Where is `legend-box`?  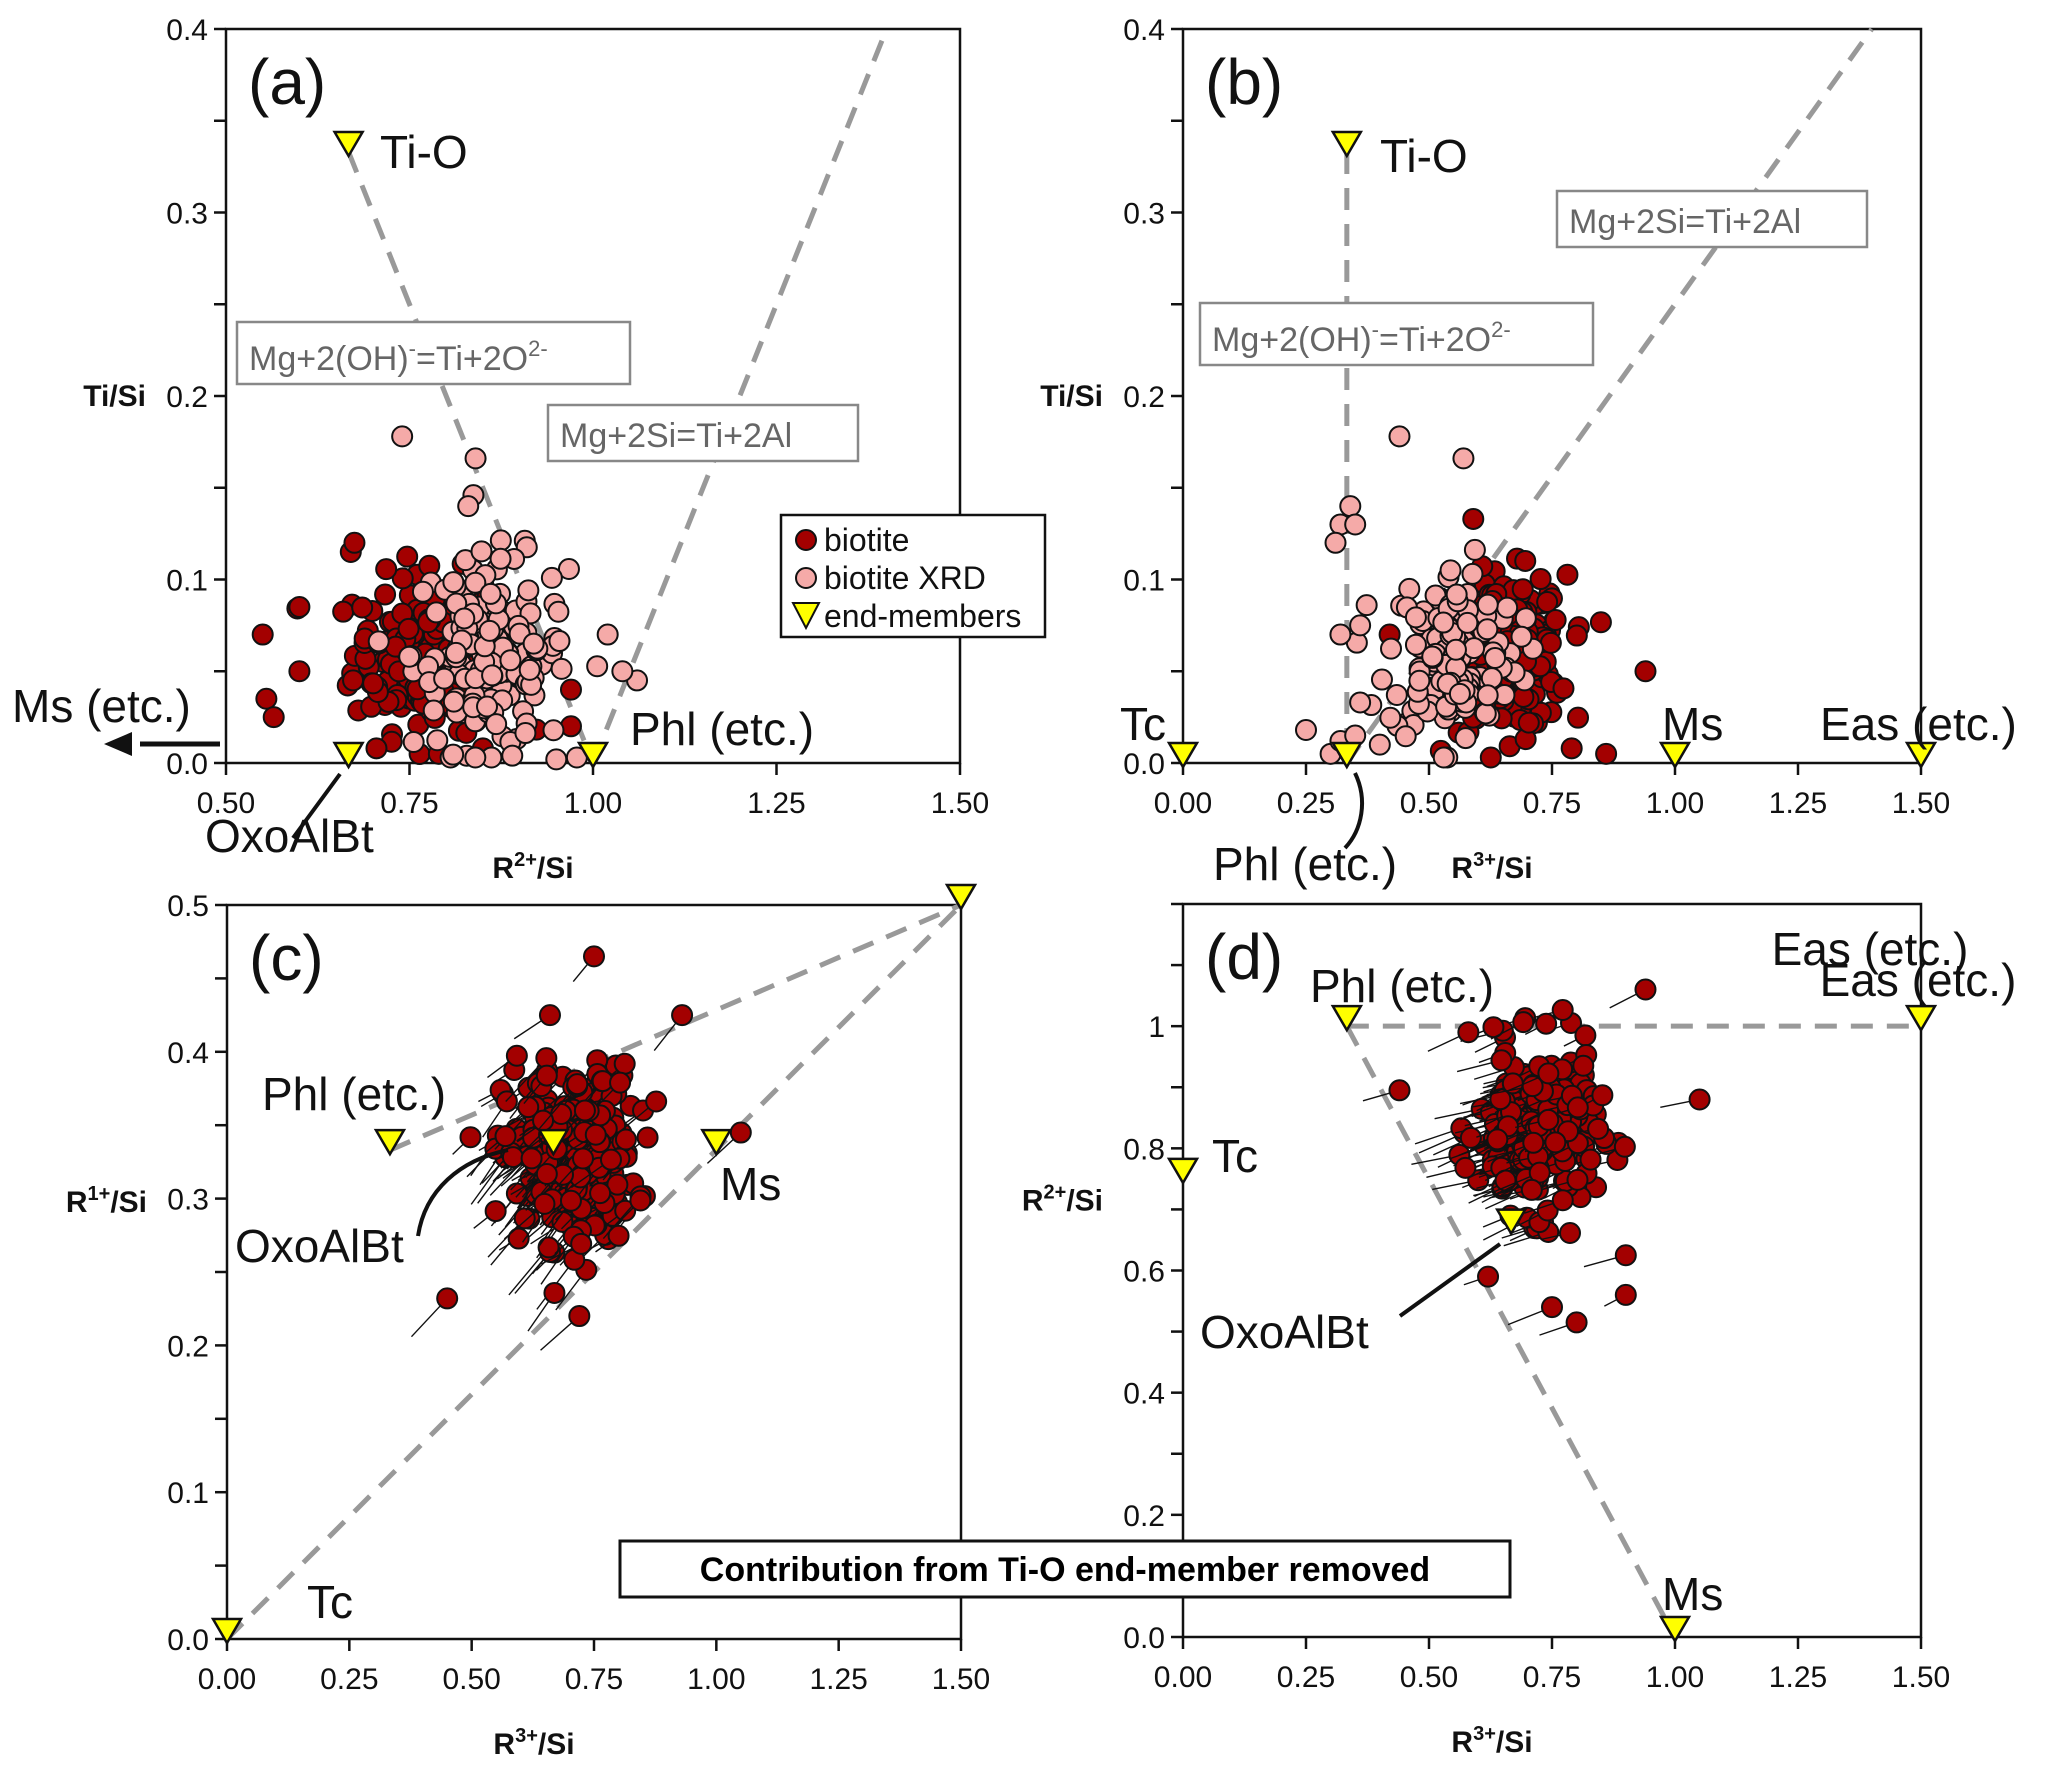 legend-box is located at coordinates (913, 576).